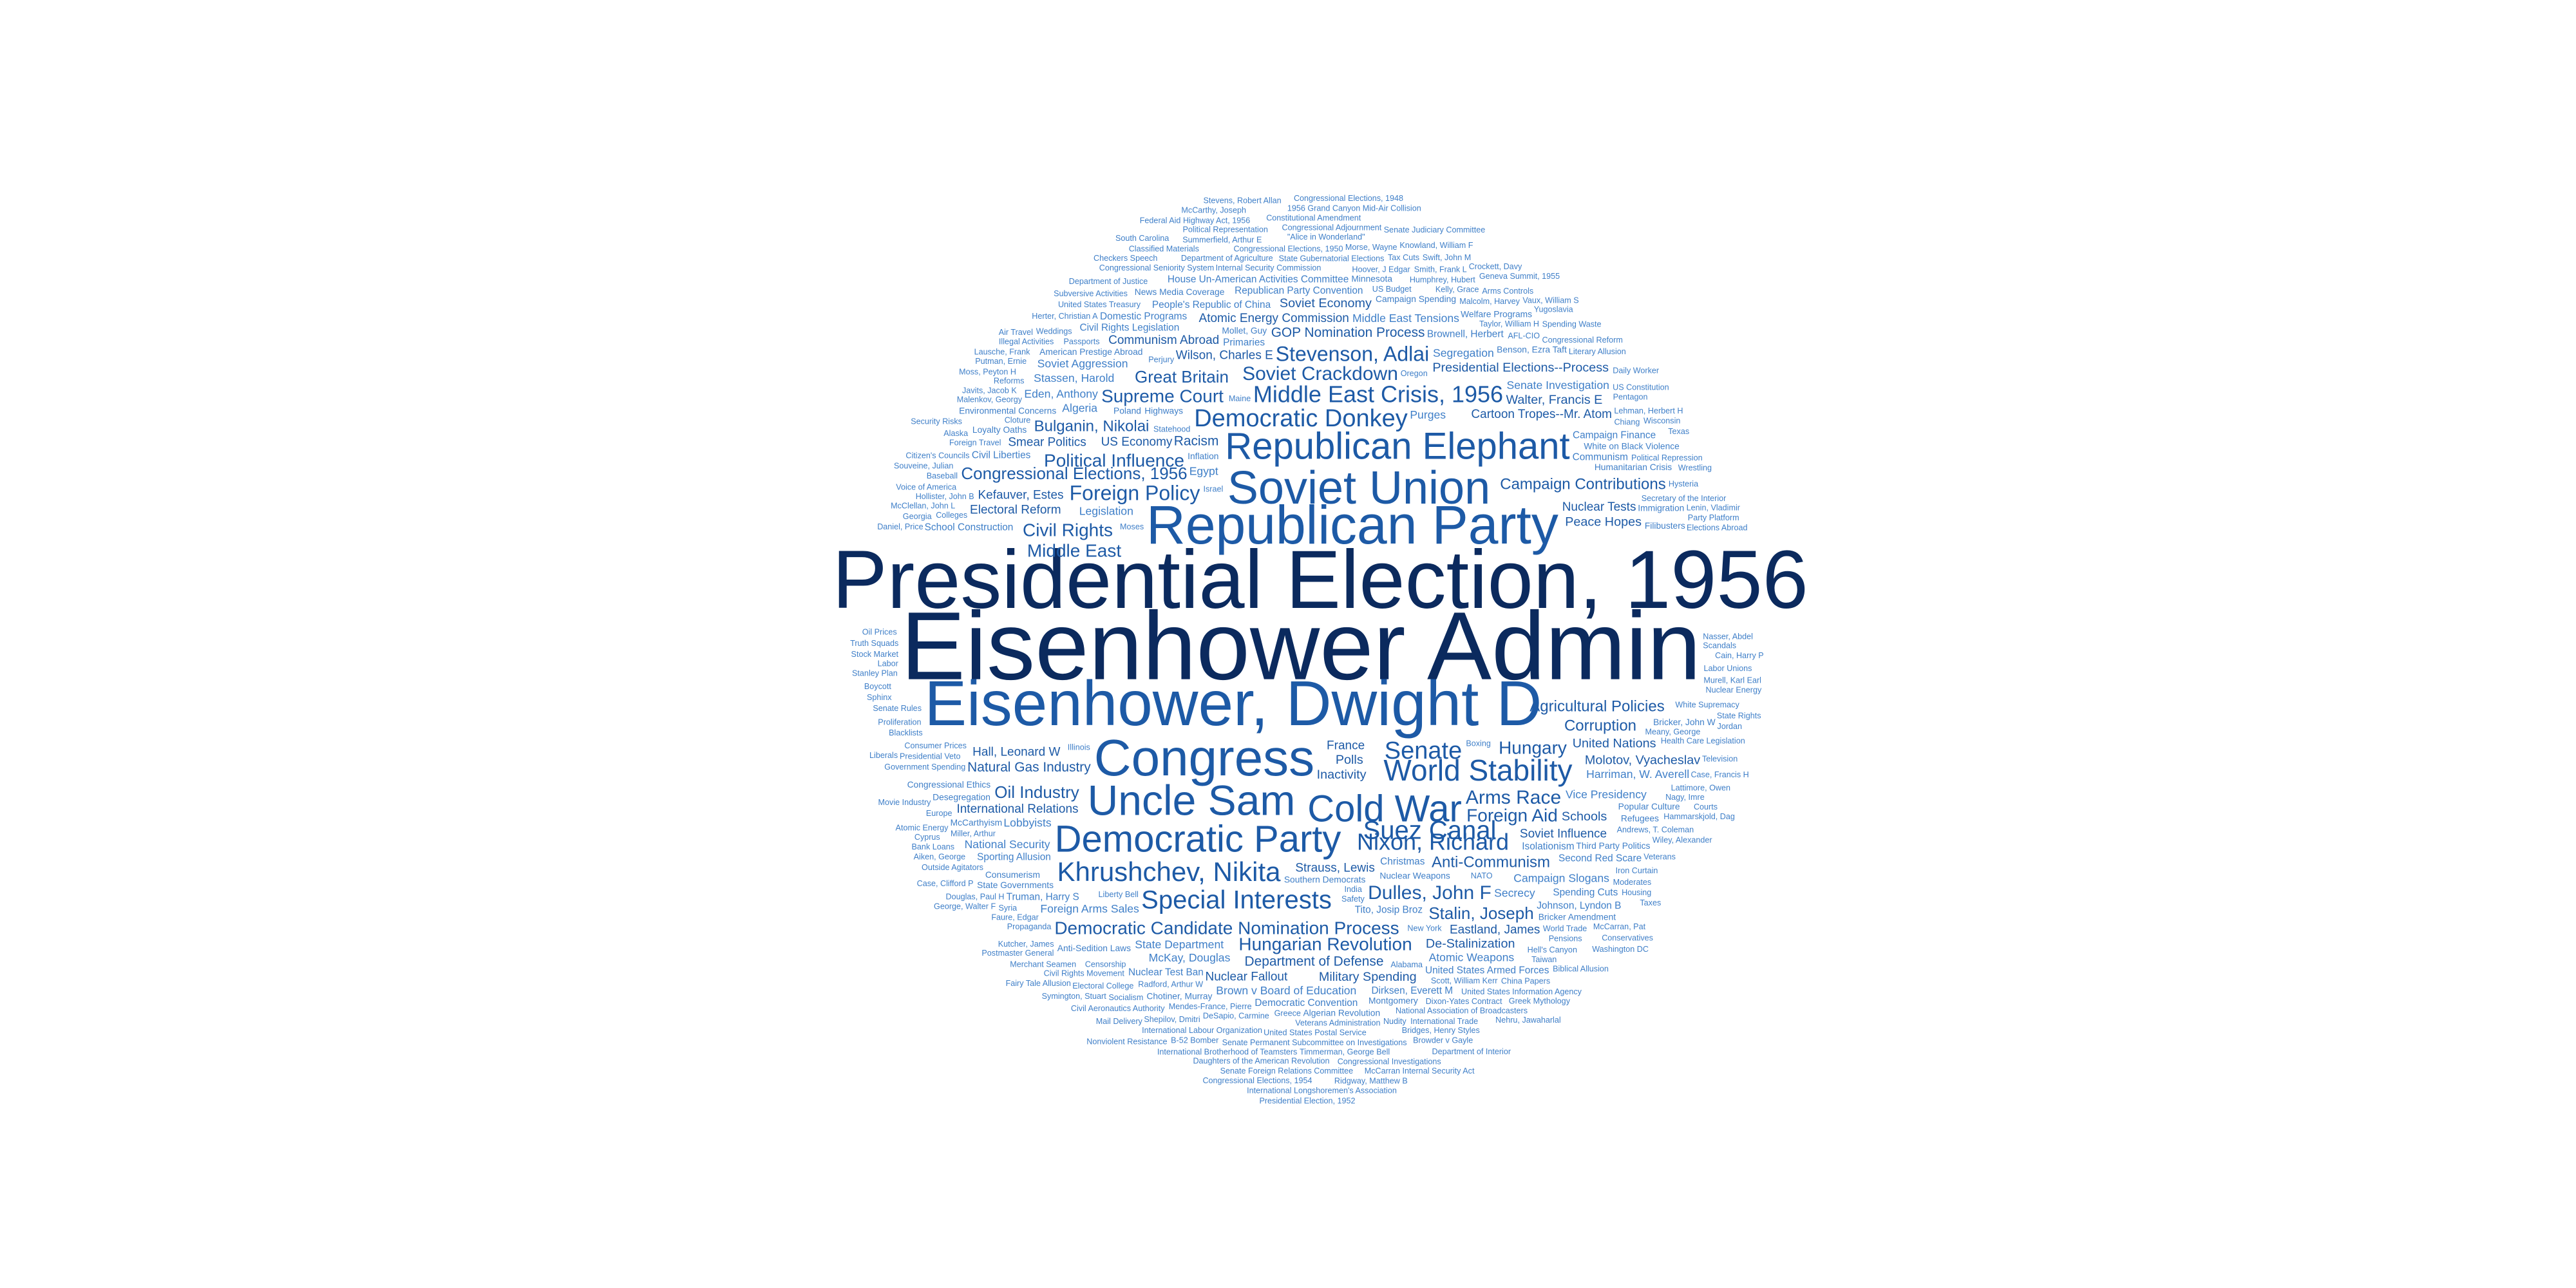  Describe the element at coordinates (900, 722) in the screenshot. I see `word-cloud-term: Proliferation` at that location.